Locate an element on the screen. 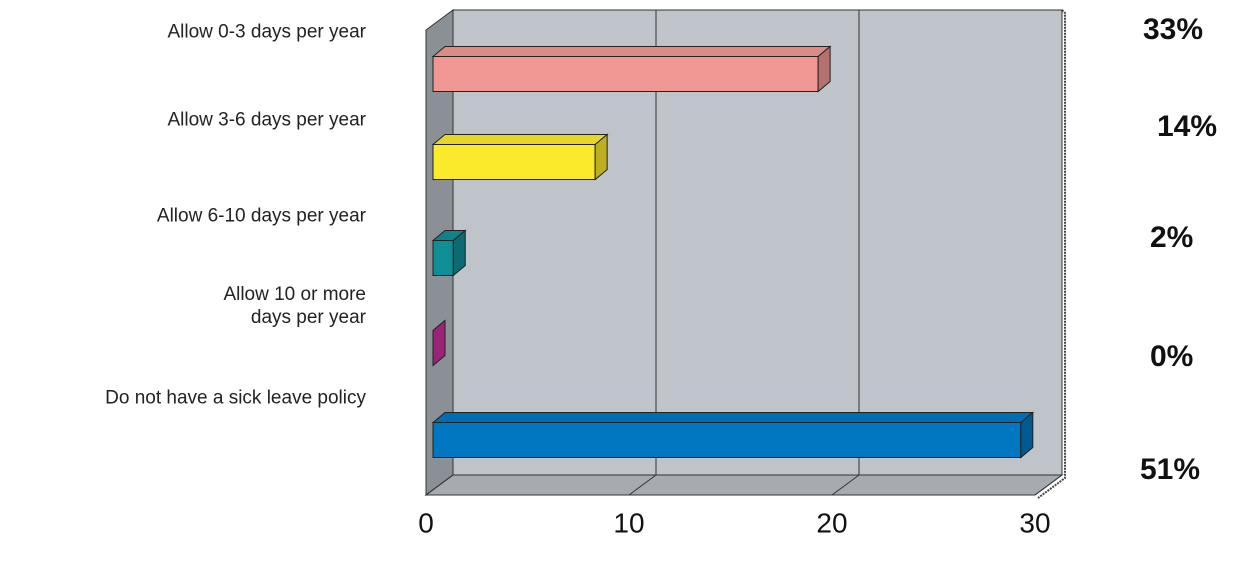  x-tick-label: 0 is located at coordinates (426, 522).